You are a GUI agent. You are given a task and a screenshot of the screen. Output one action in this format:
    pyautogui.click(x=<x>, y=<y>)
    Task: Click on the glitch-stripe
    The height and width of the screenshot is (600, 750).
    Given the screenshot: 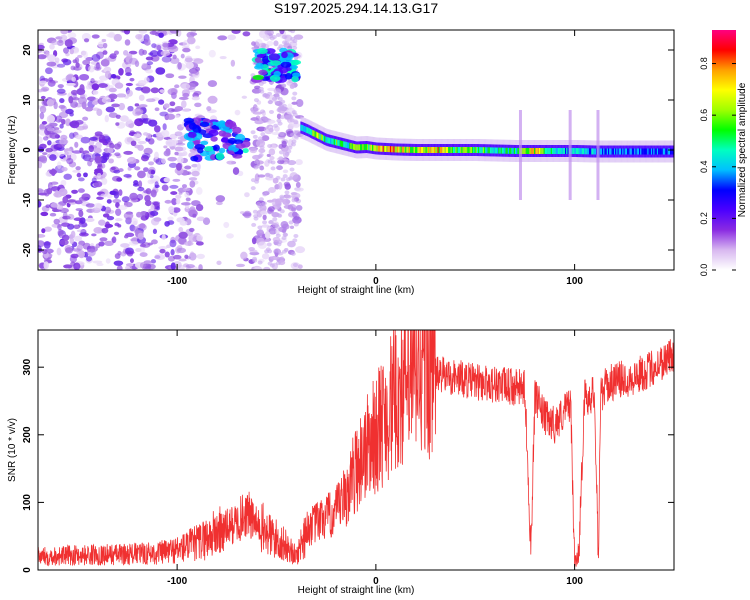 What is the action you would take?
    pyautogui.click(x=520, y=155)
    